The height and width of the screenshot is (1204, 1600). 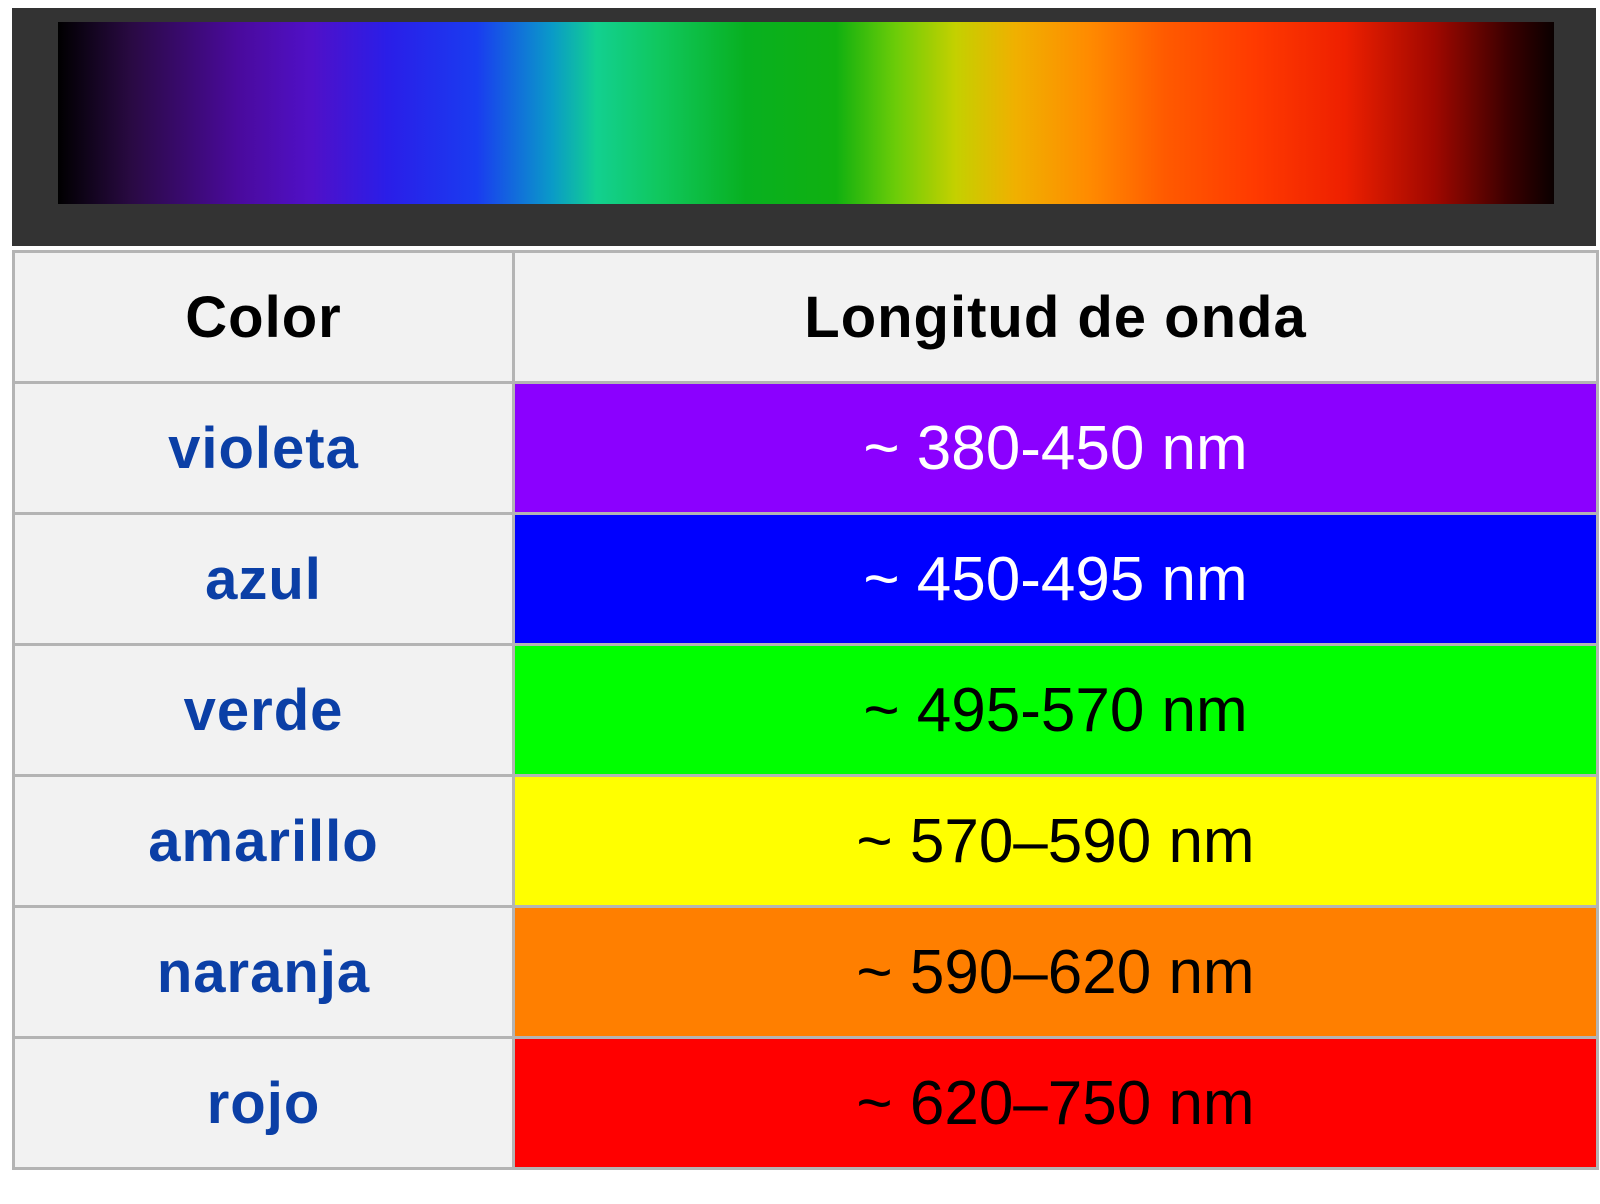 What do you see at coordinates (1055, 972) in the screenshot?
I see `wavelength-cell: ~ 590–620 nm` at bounding box center [1055, 972].